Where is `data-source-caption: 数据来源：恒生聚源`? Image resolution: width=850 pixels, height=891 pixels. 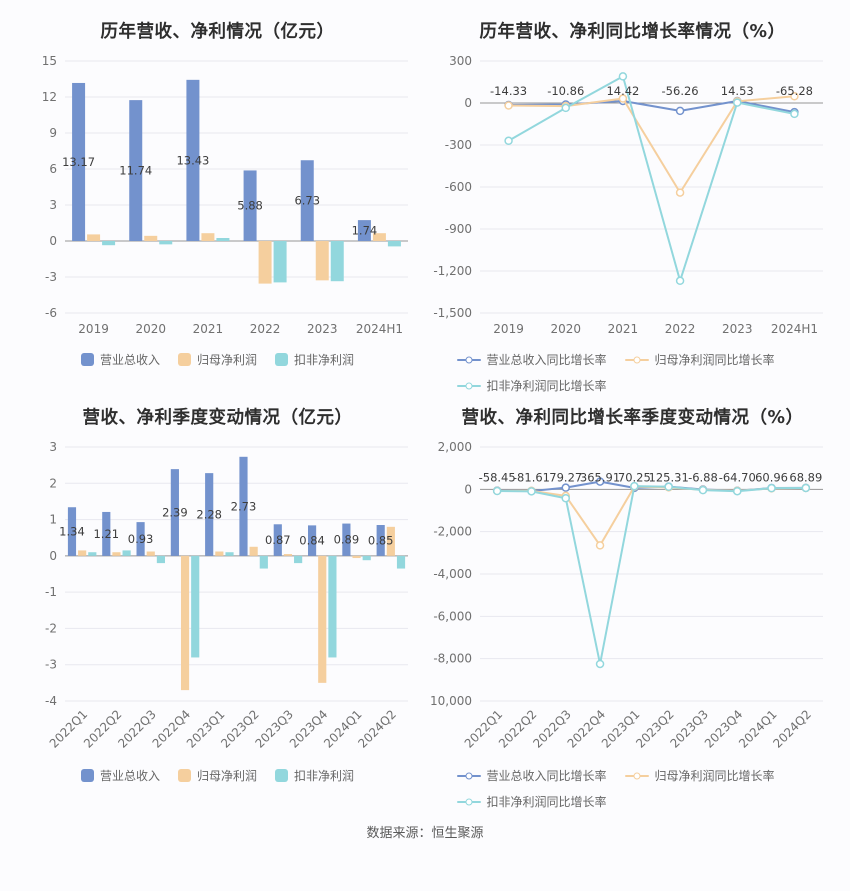
data-source-caption: 数据来源：恒生聚源 is located at coordinates (425, 833).